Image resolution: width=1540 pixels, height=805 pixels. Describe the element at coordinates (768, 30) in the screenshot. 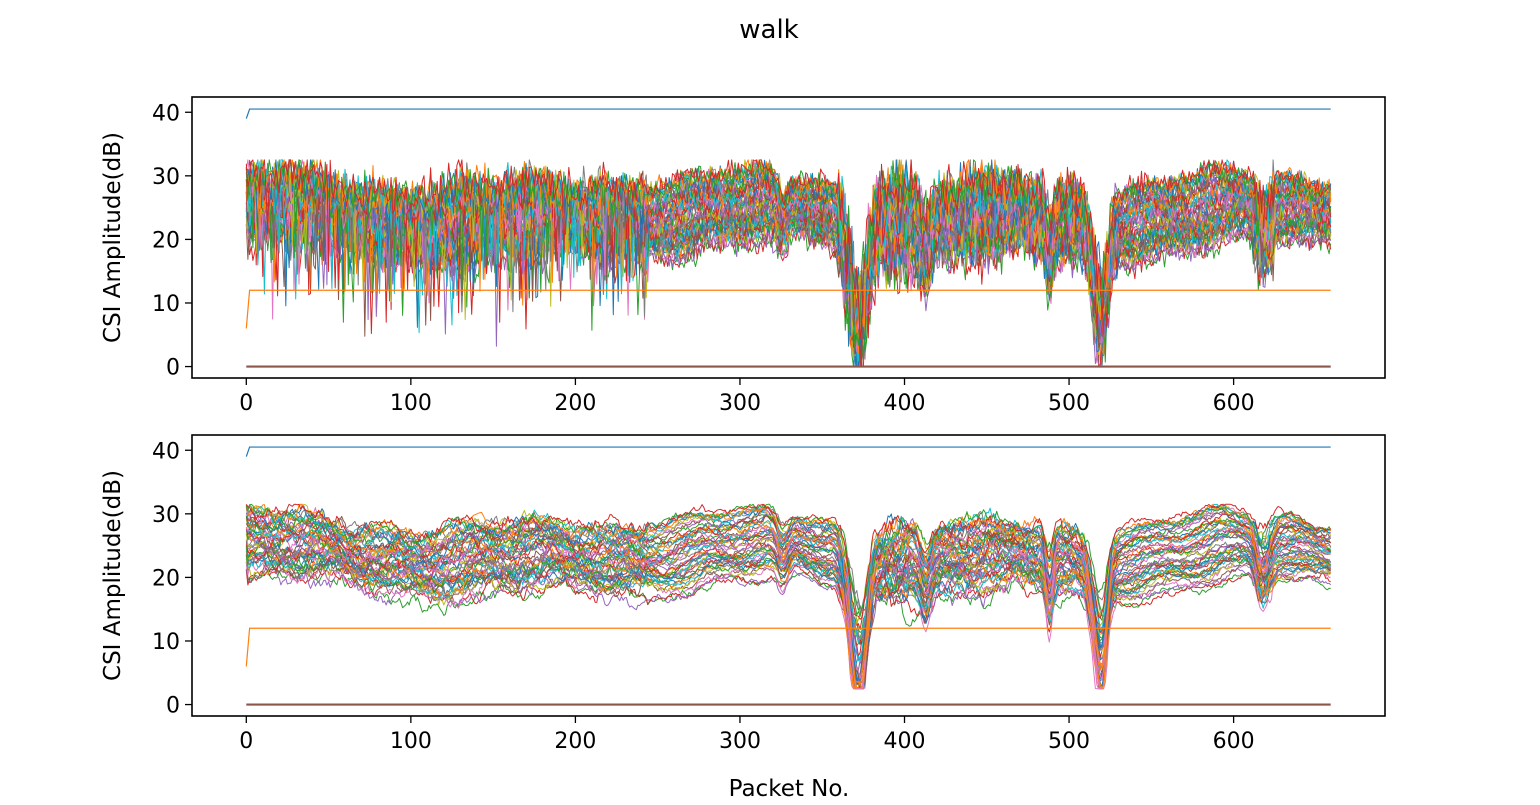

I see `figure-title: walk` at that location.